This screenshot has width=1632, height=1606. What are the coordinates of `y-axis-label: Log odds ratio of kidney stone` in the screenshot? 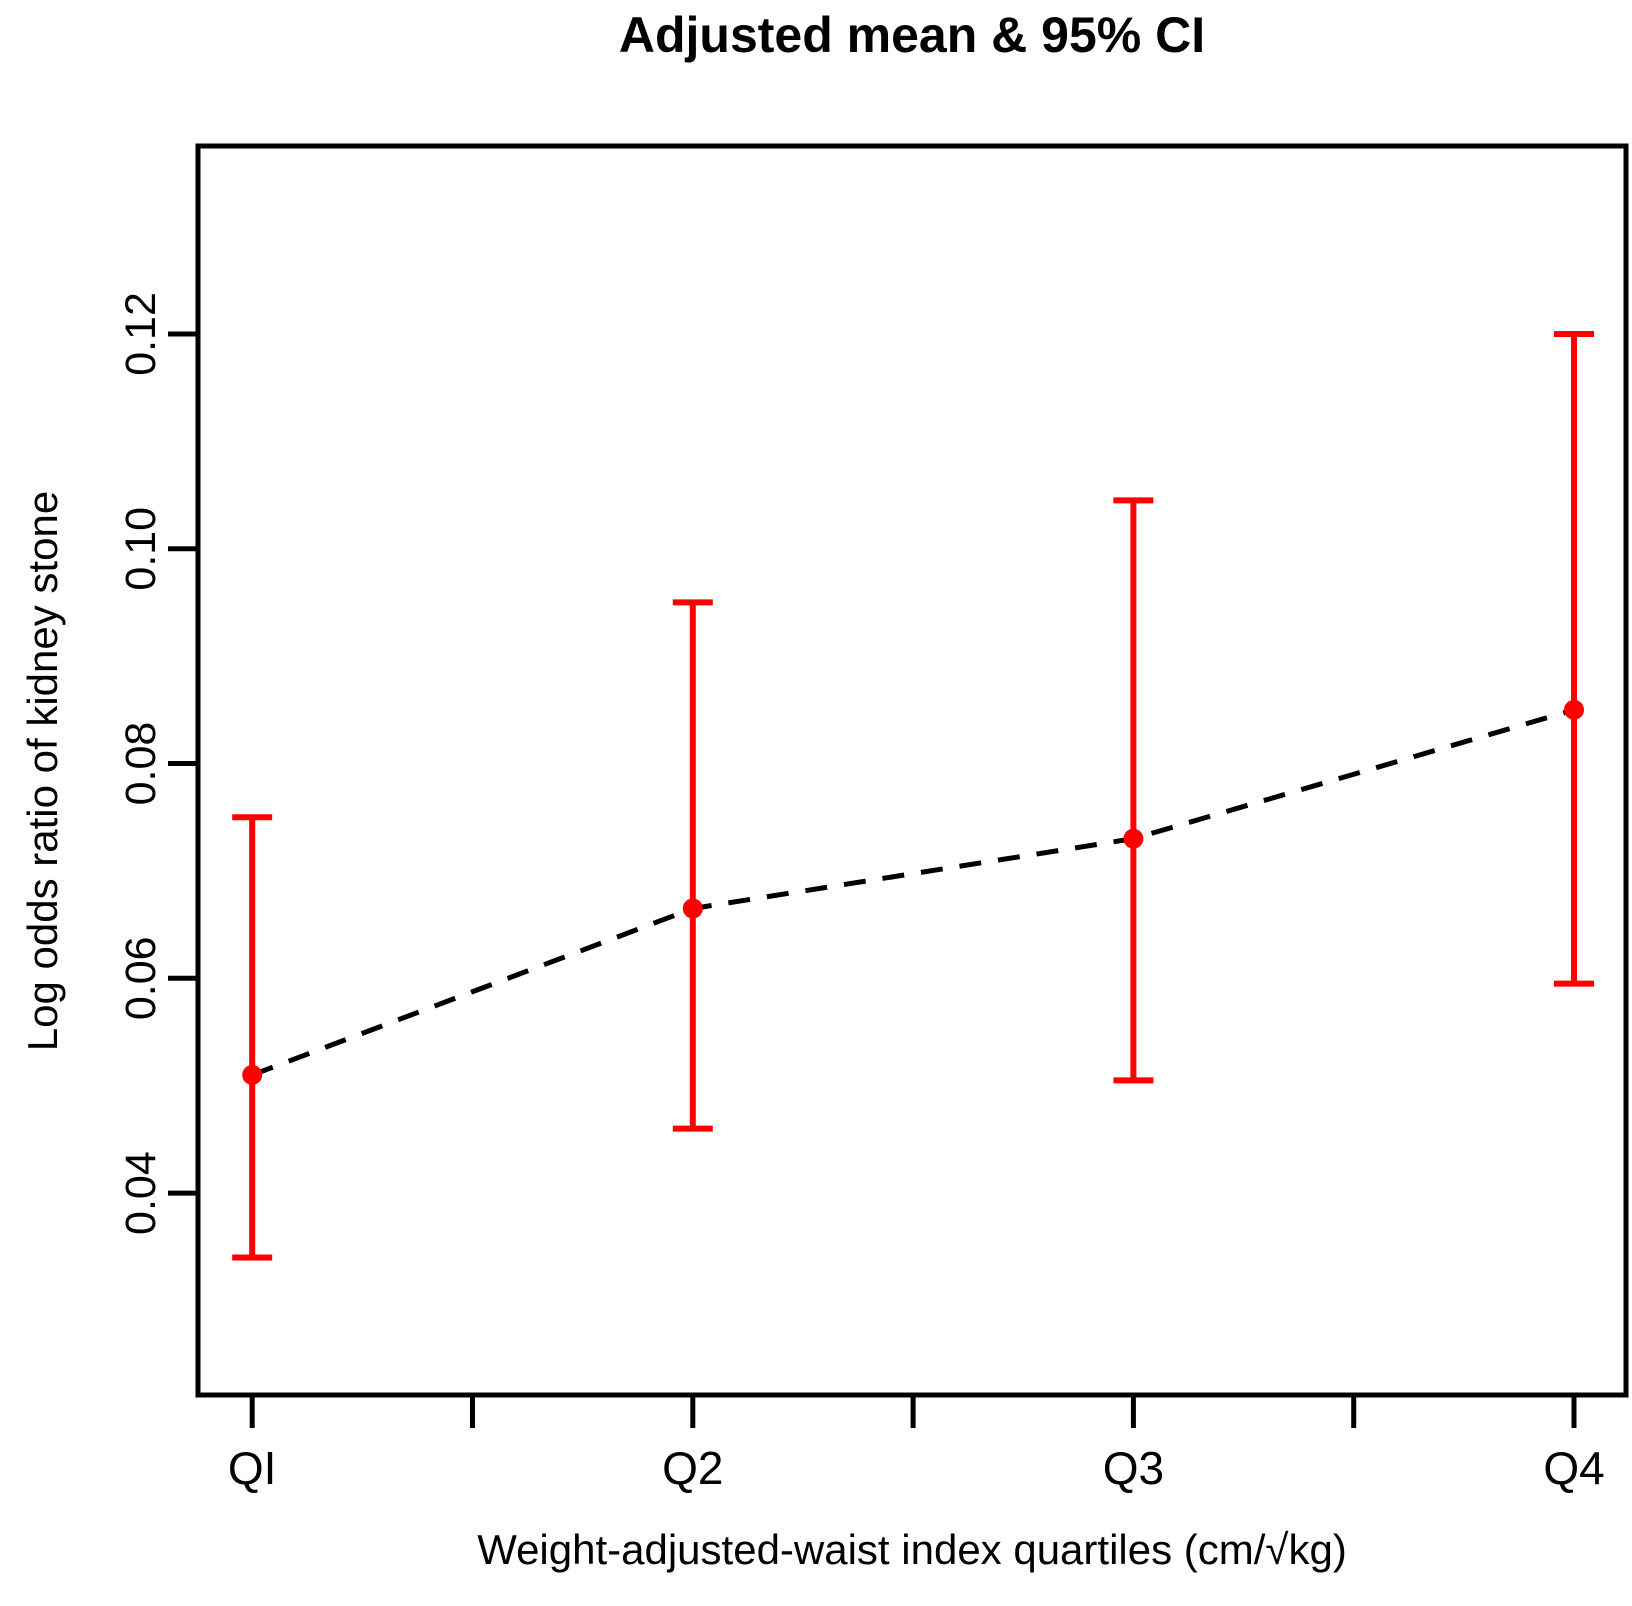 It's located at (42, 771).